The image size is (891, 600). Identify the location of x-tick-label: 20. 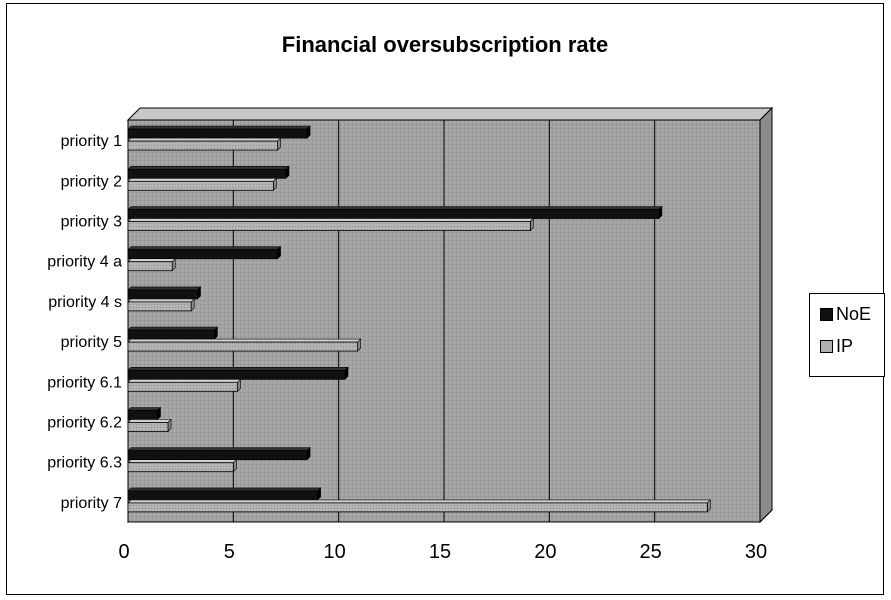
(545, 552).